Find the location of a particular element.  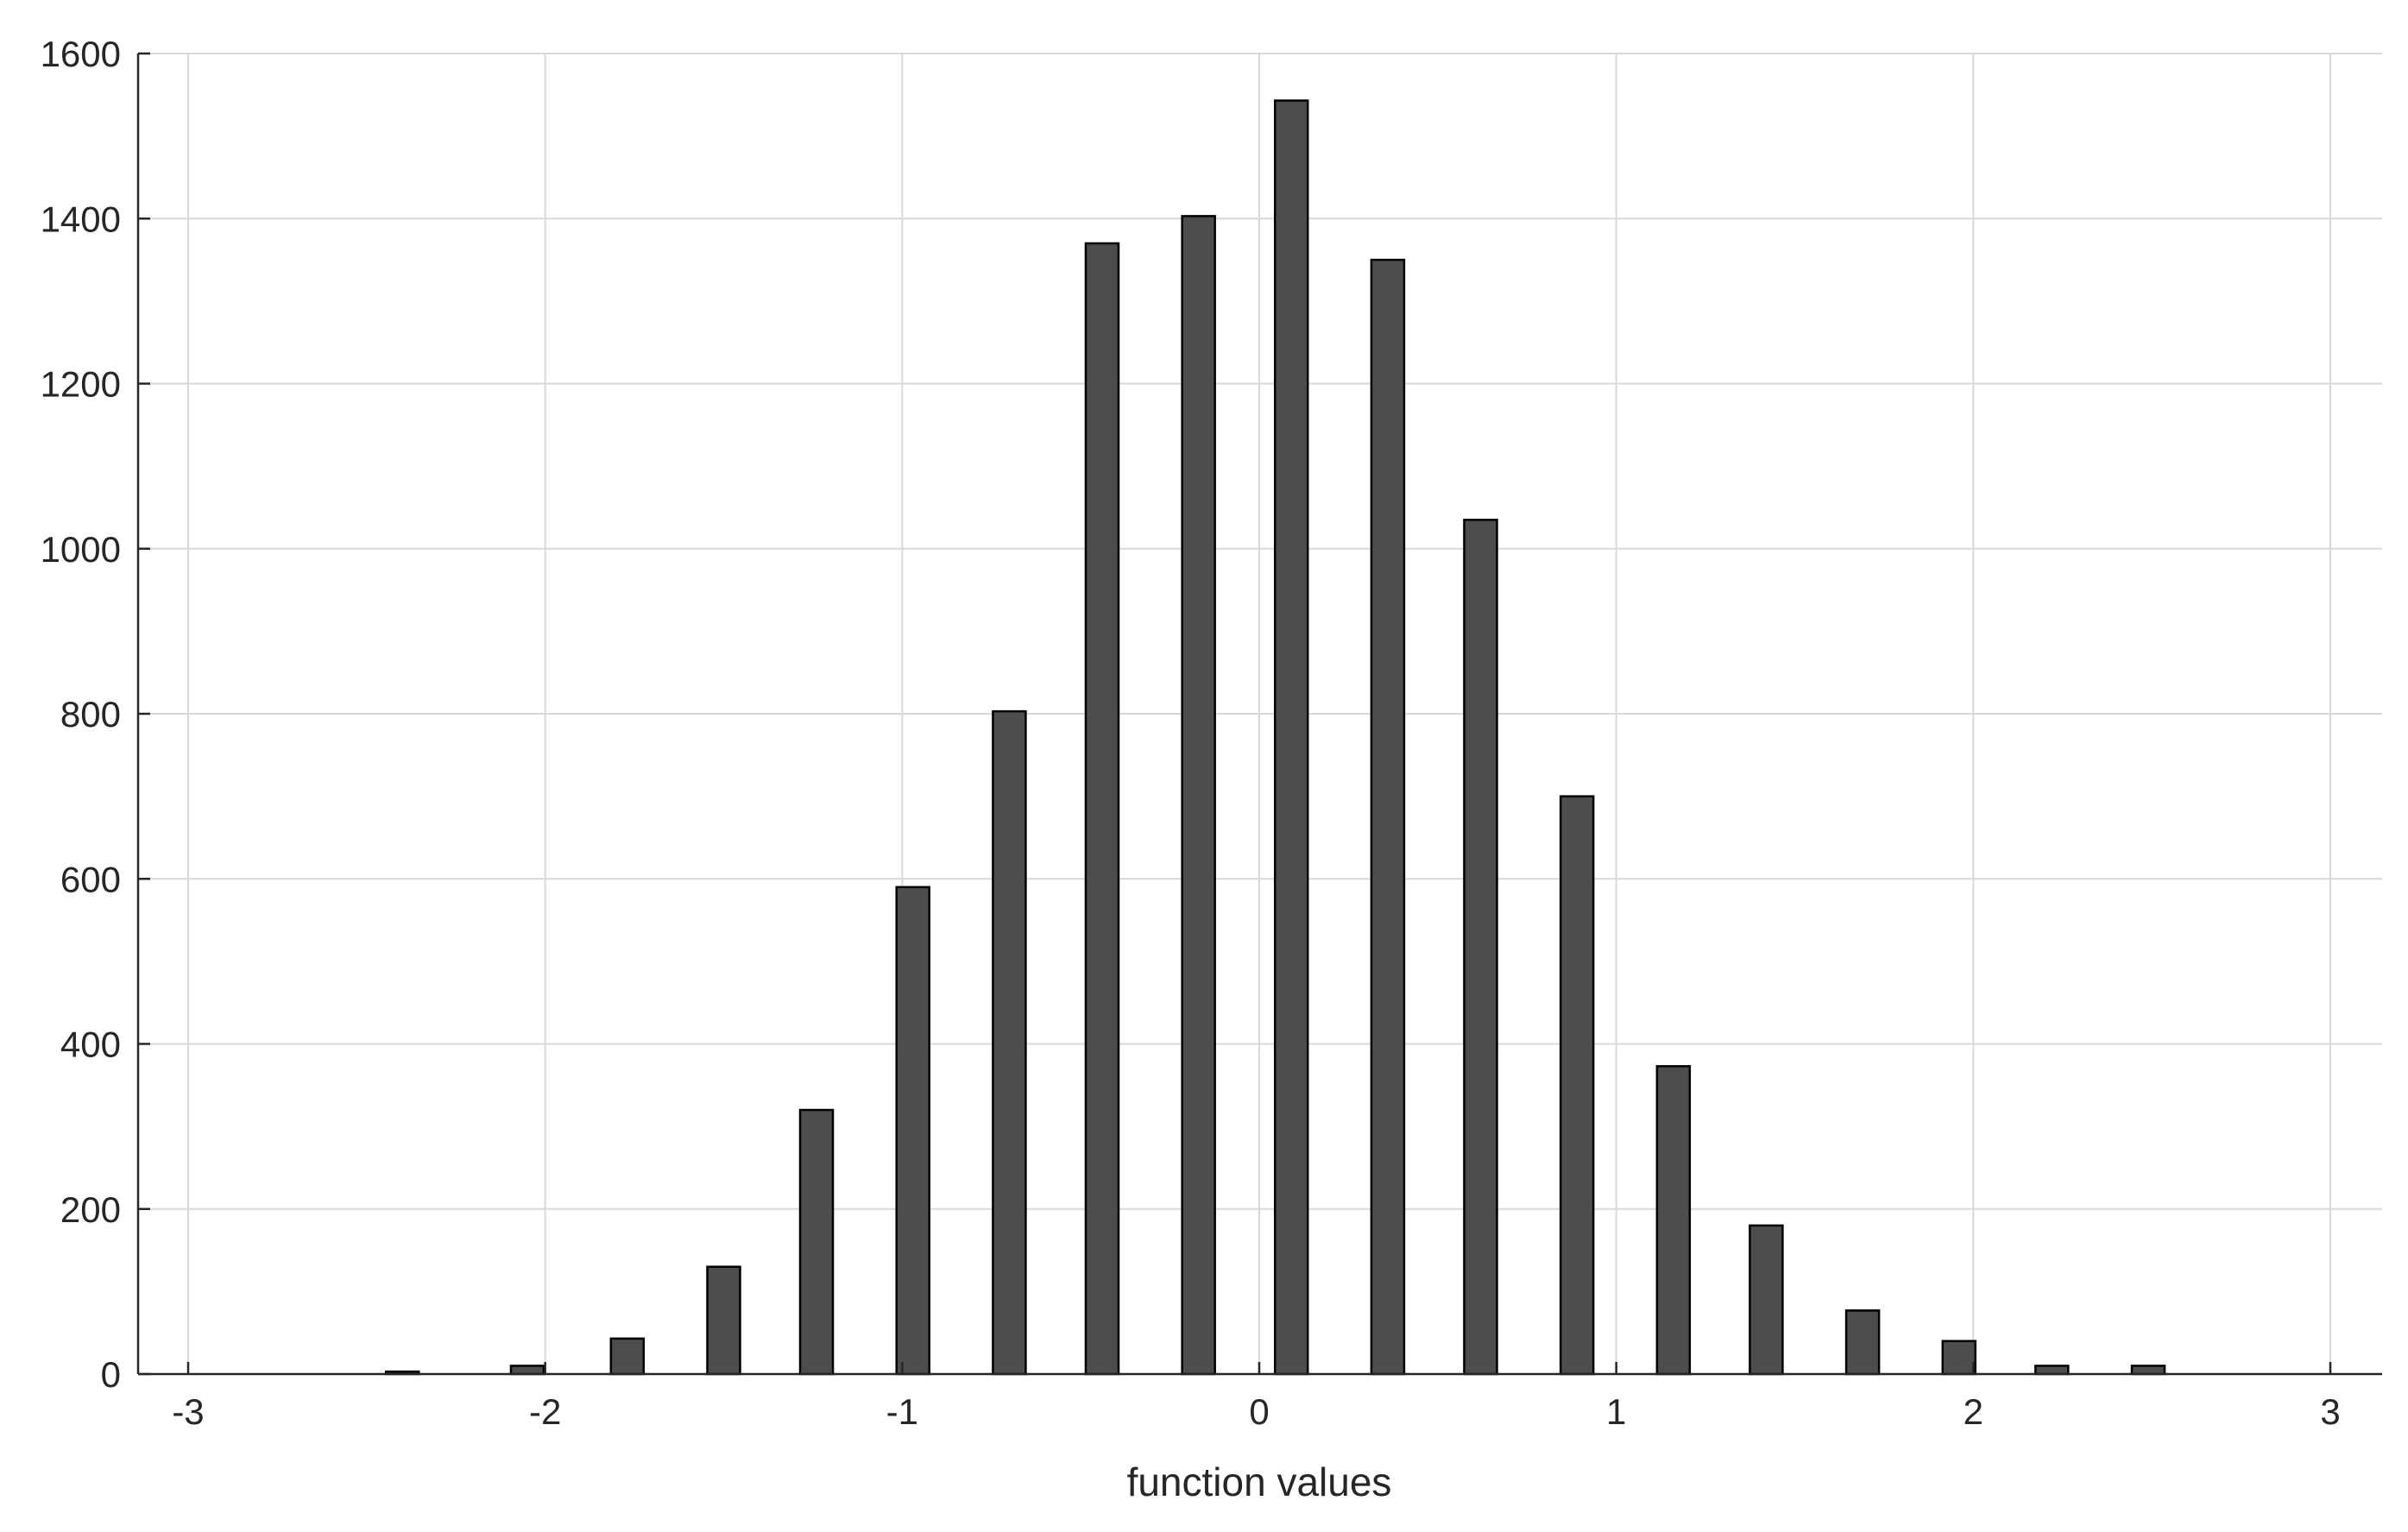

x-tick-label: -1 is located at coordinates (902, 1412).